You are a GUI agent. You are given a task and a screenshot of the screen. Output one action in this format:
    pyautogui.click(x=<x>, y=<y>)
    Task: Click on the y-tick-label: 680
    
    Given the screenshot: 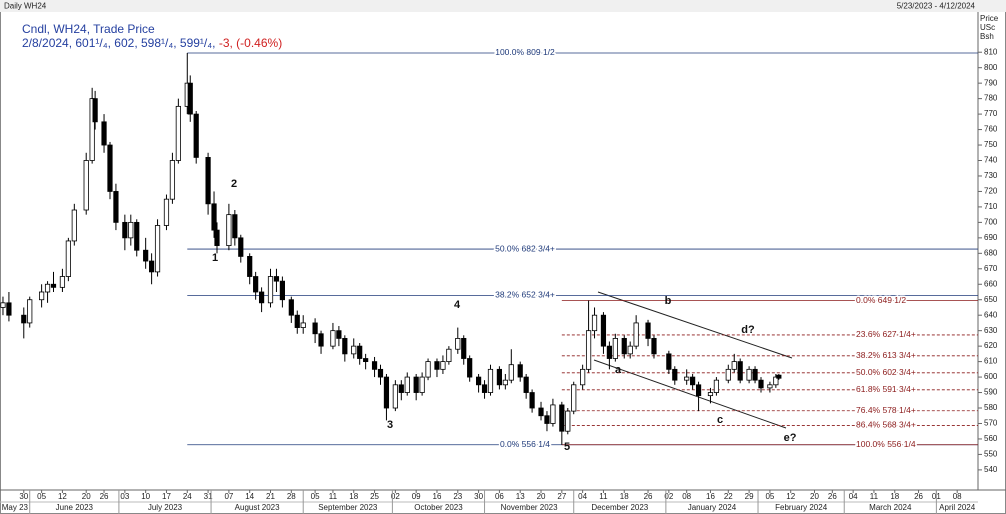 What is the action you would take?
    pyautogui.click(x=991, y=252)
    